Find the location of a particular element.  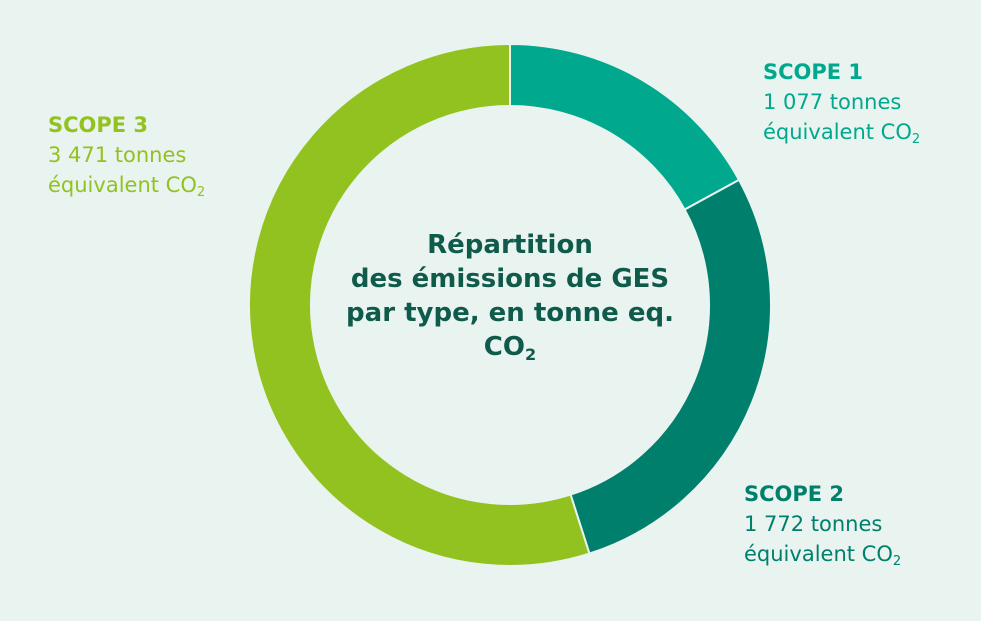

chart-title-co2: CO is located at coordinates (504, 347).